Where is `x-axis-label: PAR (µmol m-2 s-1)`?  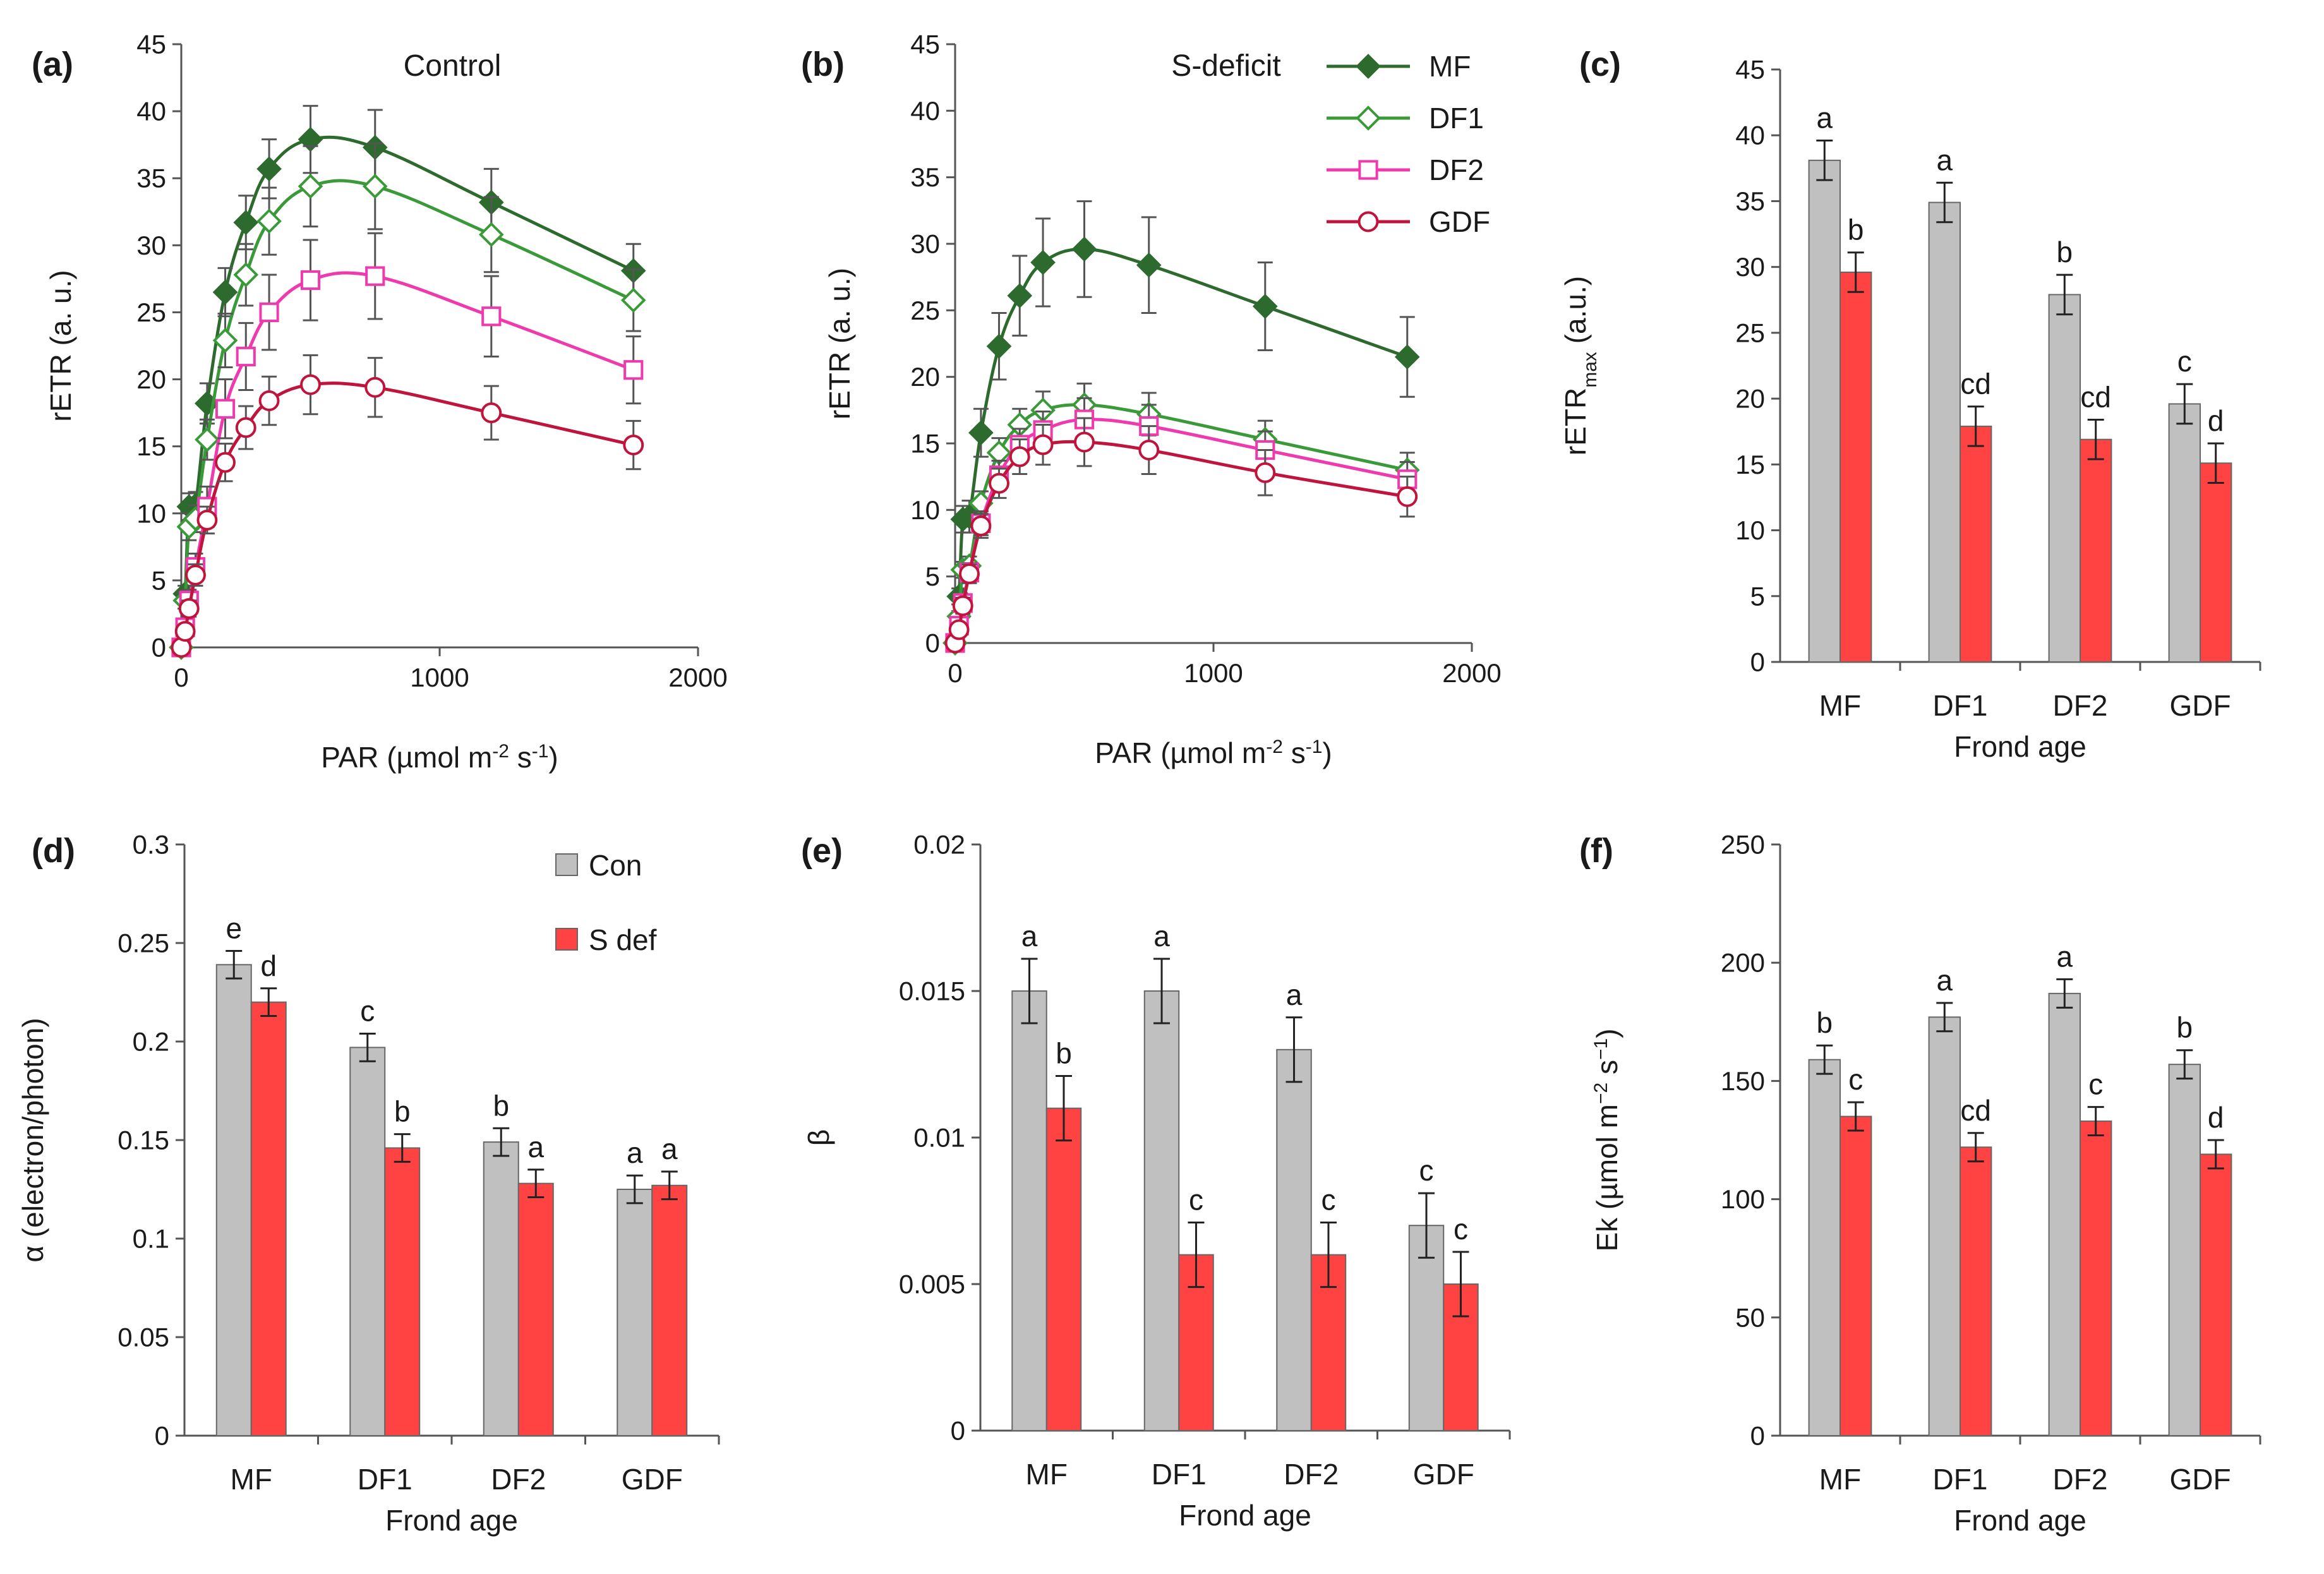
x-axis-label: PAR (µmol m-2 s-1) is located at coordinates (1213, 753).